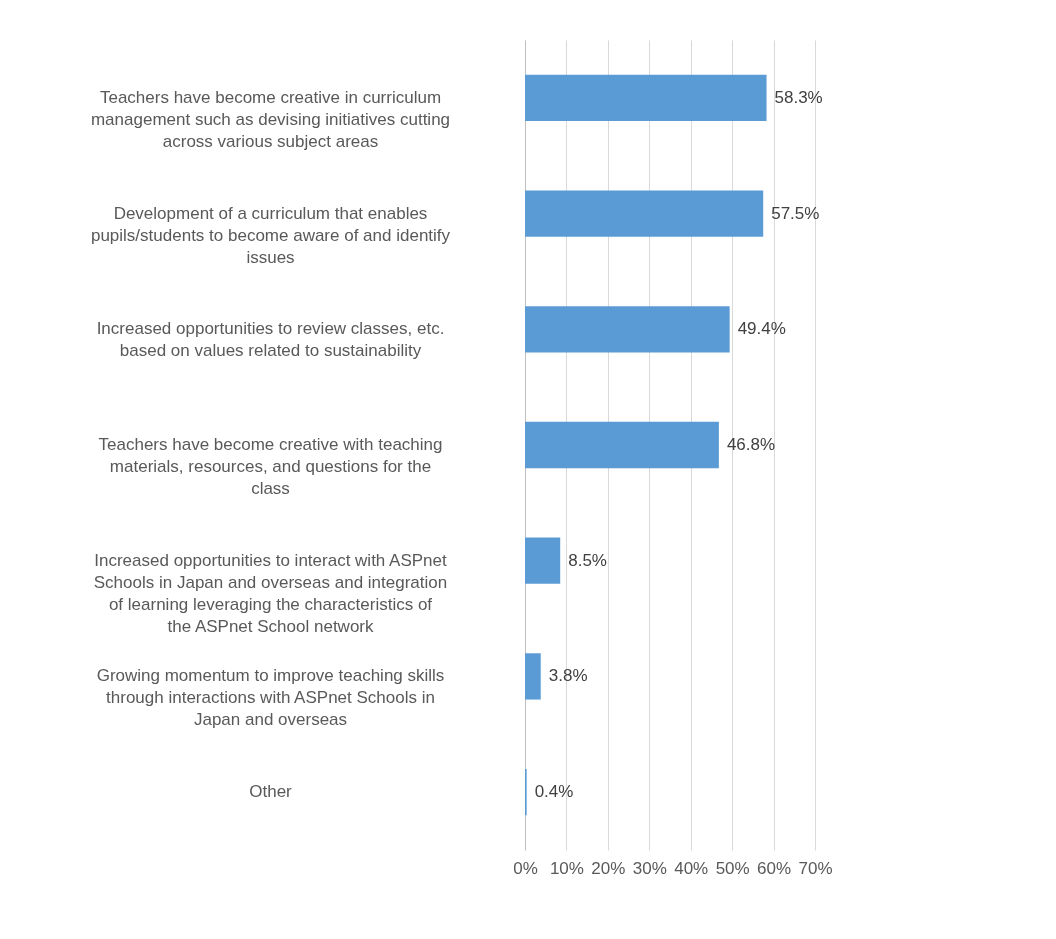  Describe the element at coordinates (751, 444) in the screenshot. I see `data-label: 46.8%` at that location.